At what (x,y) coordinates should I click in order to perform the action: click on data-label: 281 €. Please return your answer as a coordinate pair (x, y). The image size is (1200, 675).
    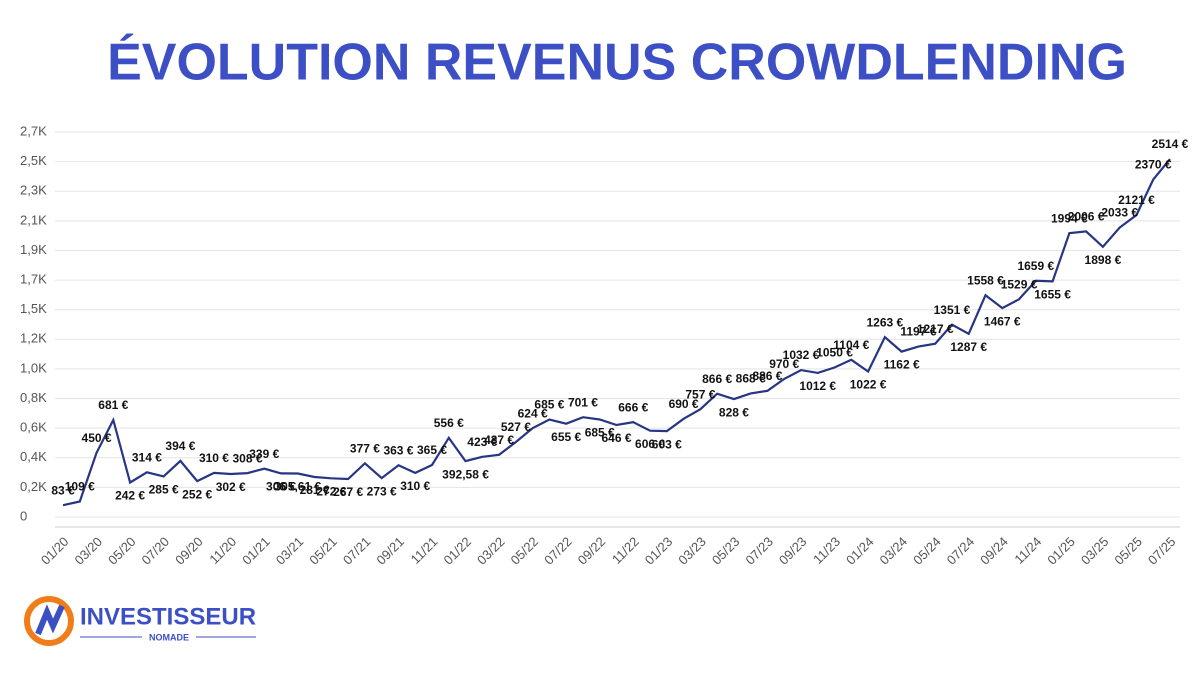
    Looking at the image, I should click on (315, 490).